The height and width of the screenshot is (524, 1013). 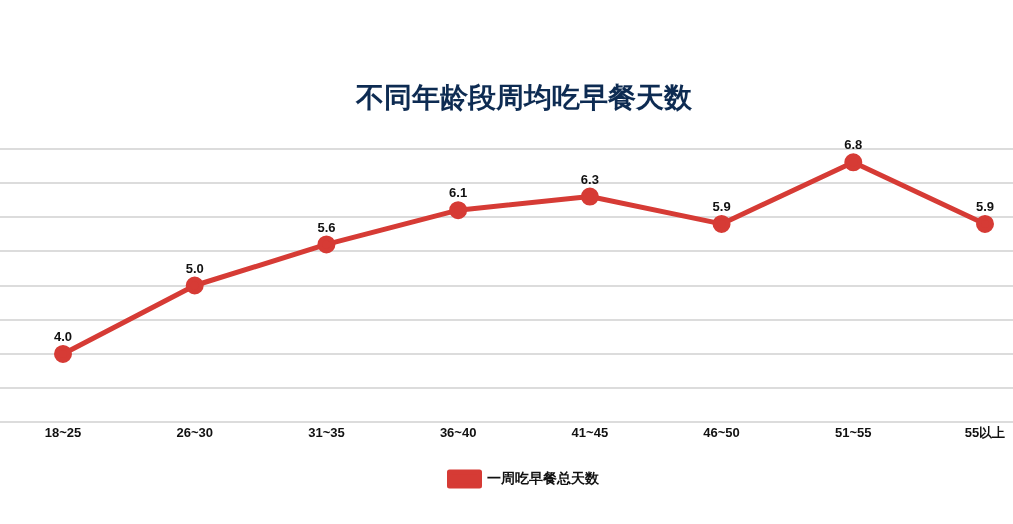 I want to click on data-label: 5.0, so click(x=194, y=268).